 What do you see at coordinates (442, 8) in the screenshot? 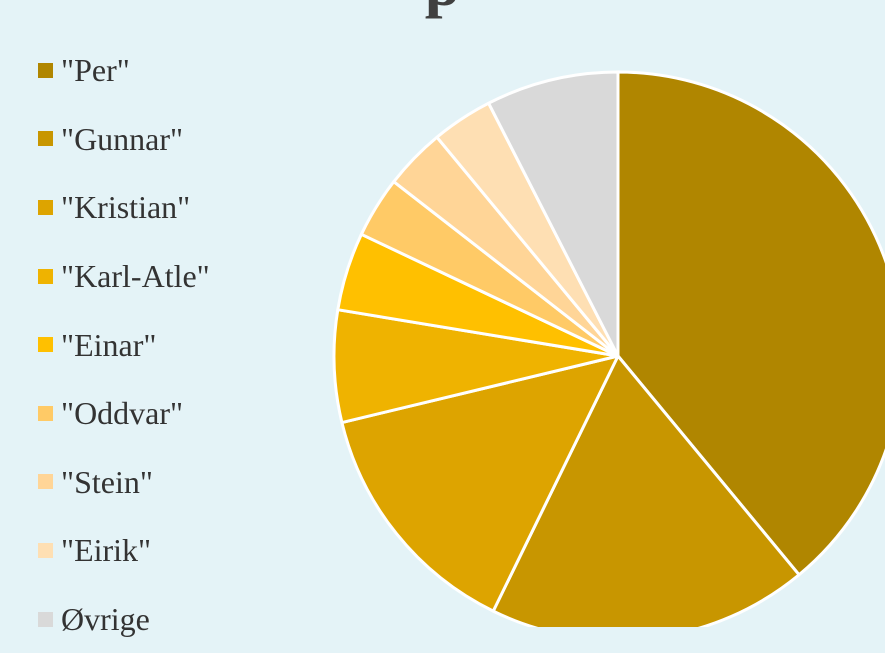
I see `chart-title: p` at bounding box center [442, 8].